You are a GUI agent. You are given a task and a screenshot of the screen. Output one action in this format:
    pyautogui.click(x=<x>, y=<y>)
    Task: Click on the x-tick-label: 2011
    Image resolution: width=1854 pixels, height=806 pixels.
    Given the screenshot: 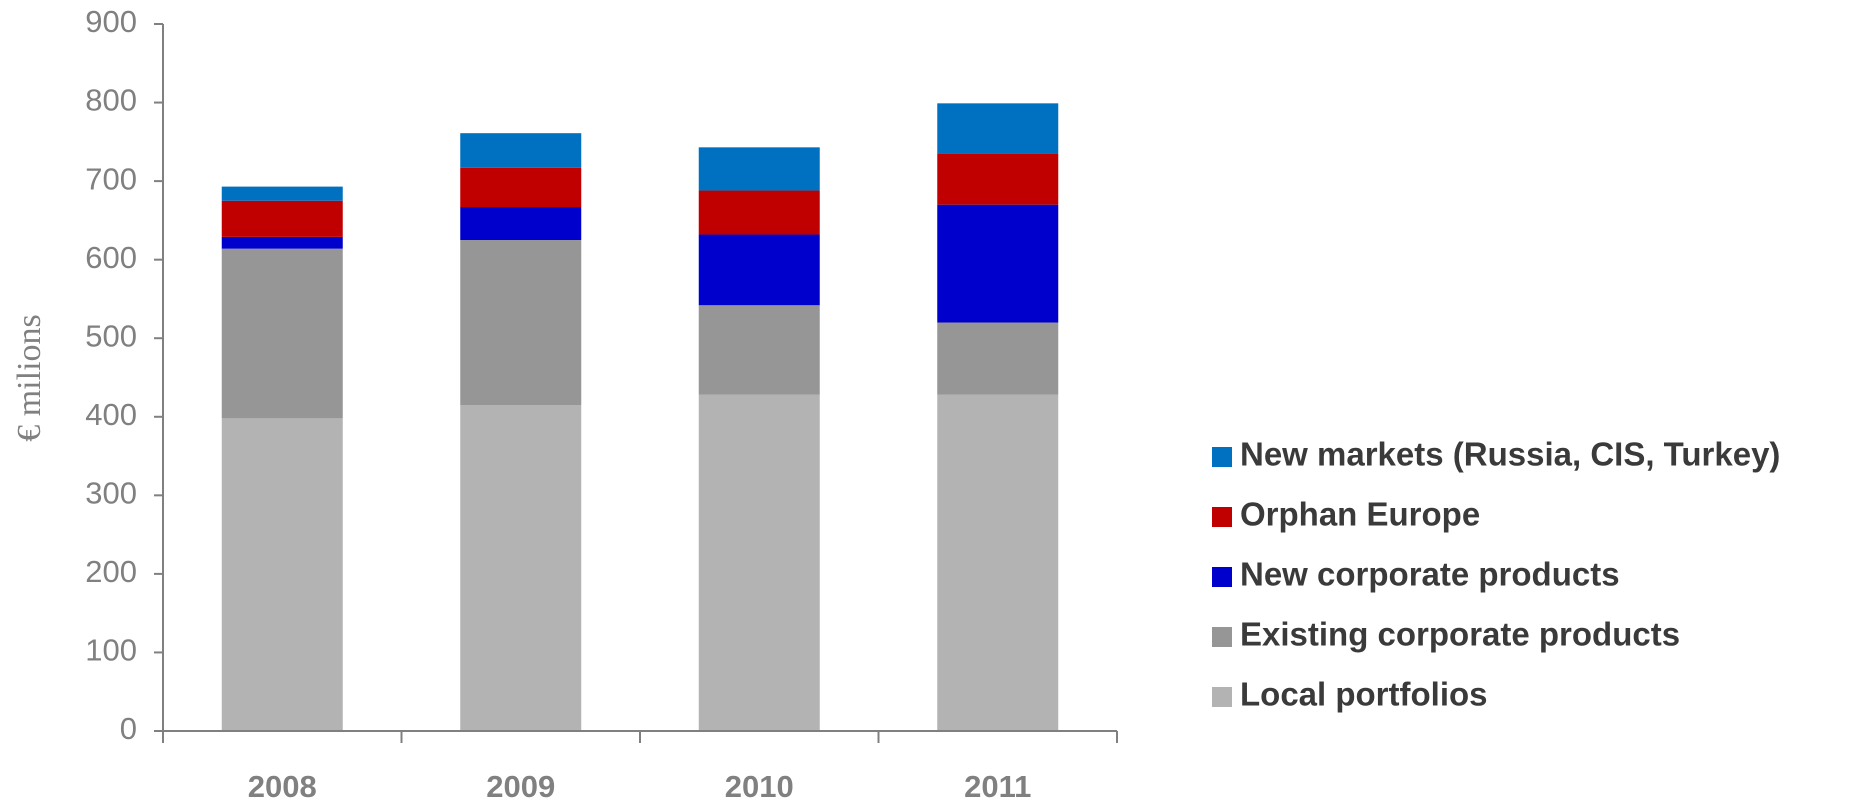 What is the action you would take?
    pyautogui.click(x=997, y=786)
    